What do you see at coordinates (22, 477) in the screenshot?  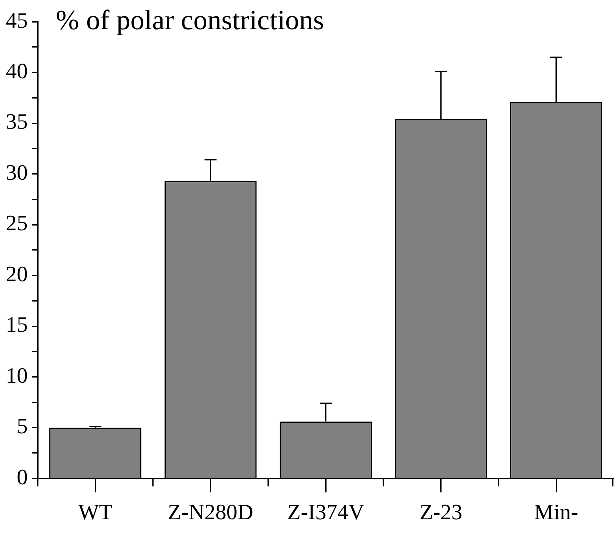 I see `y-tick-label: 0` at bounding box center [22, 477].